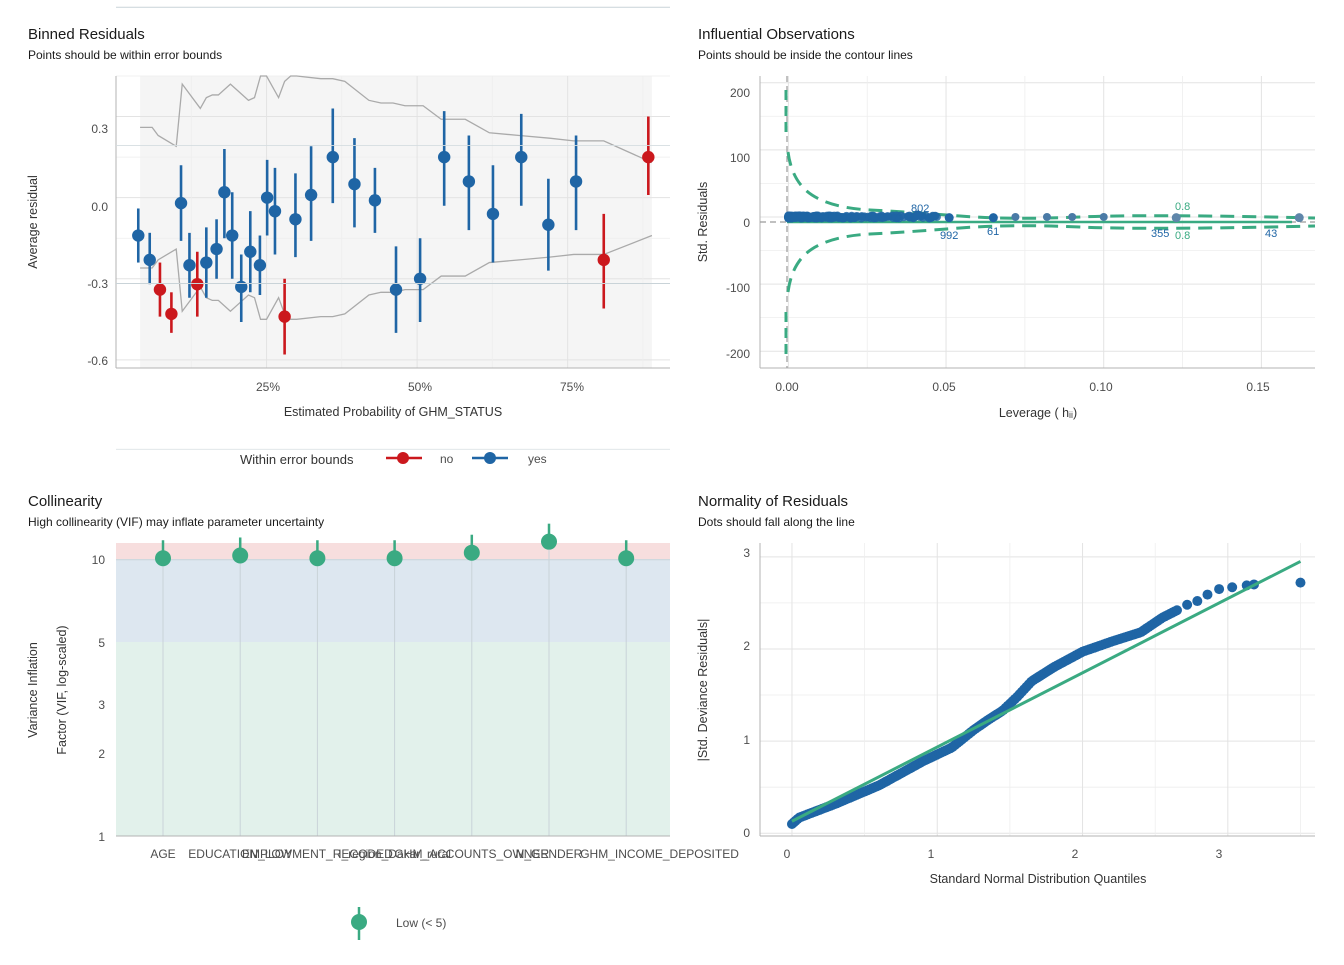 The height and width of the screenshot is (965, 1344). I want to click on collinearity-xtick: AGE, so click(162, 854).